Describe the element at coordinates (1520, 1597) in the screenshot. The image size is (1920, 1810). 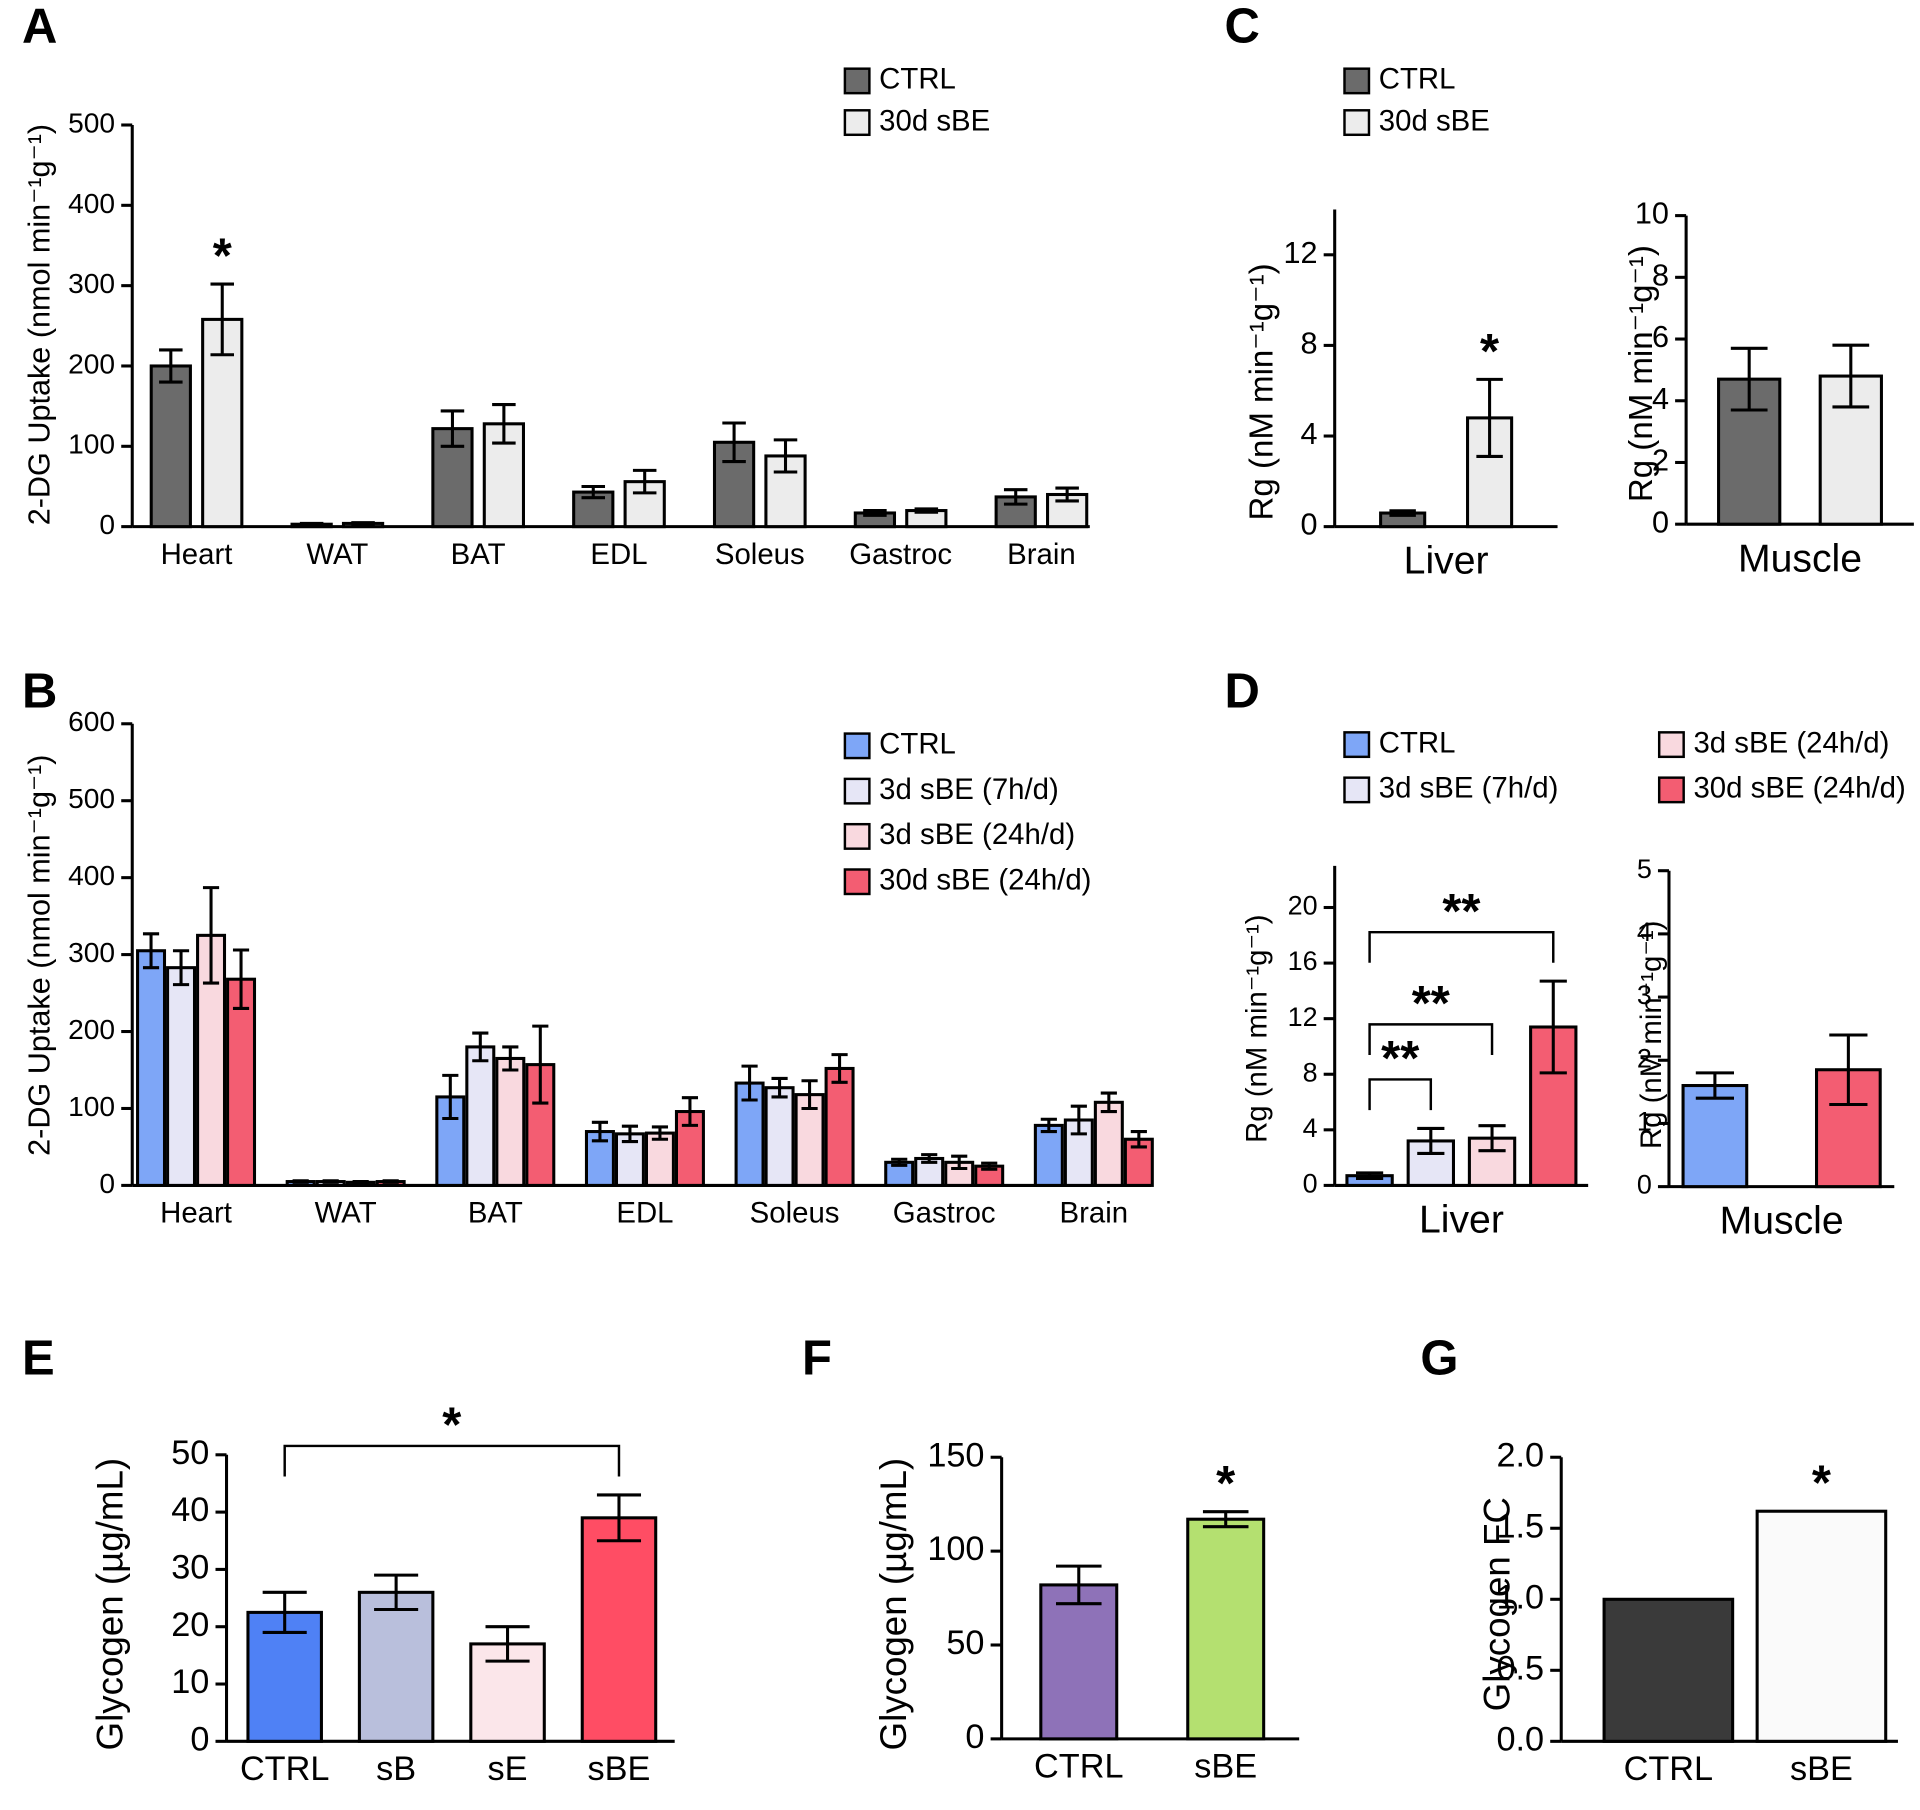
I see `y-tick-label: 1.0` at that location.